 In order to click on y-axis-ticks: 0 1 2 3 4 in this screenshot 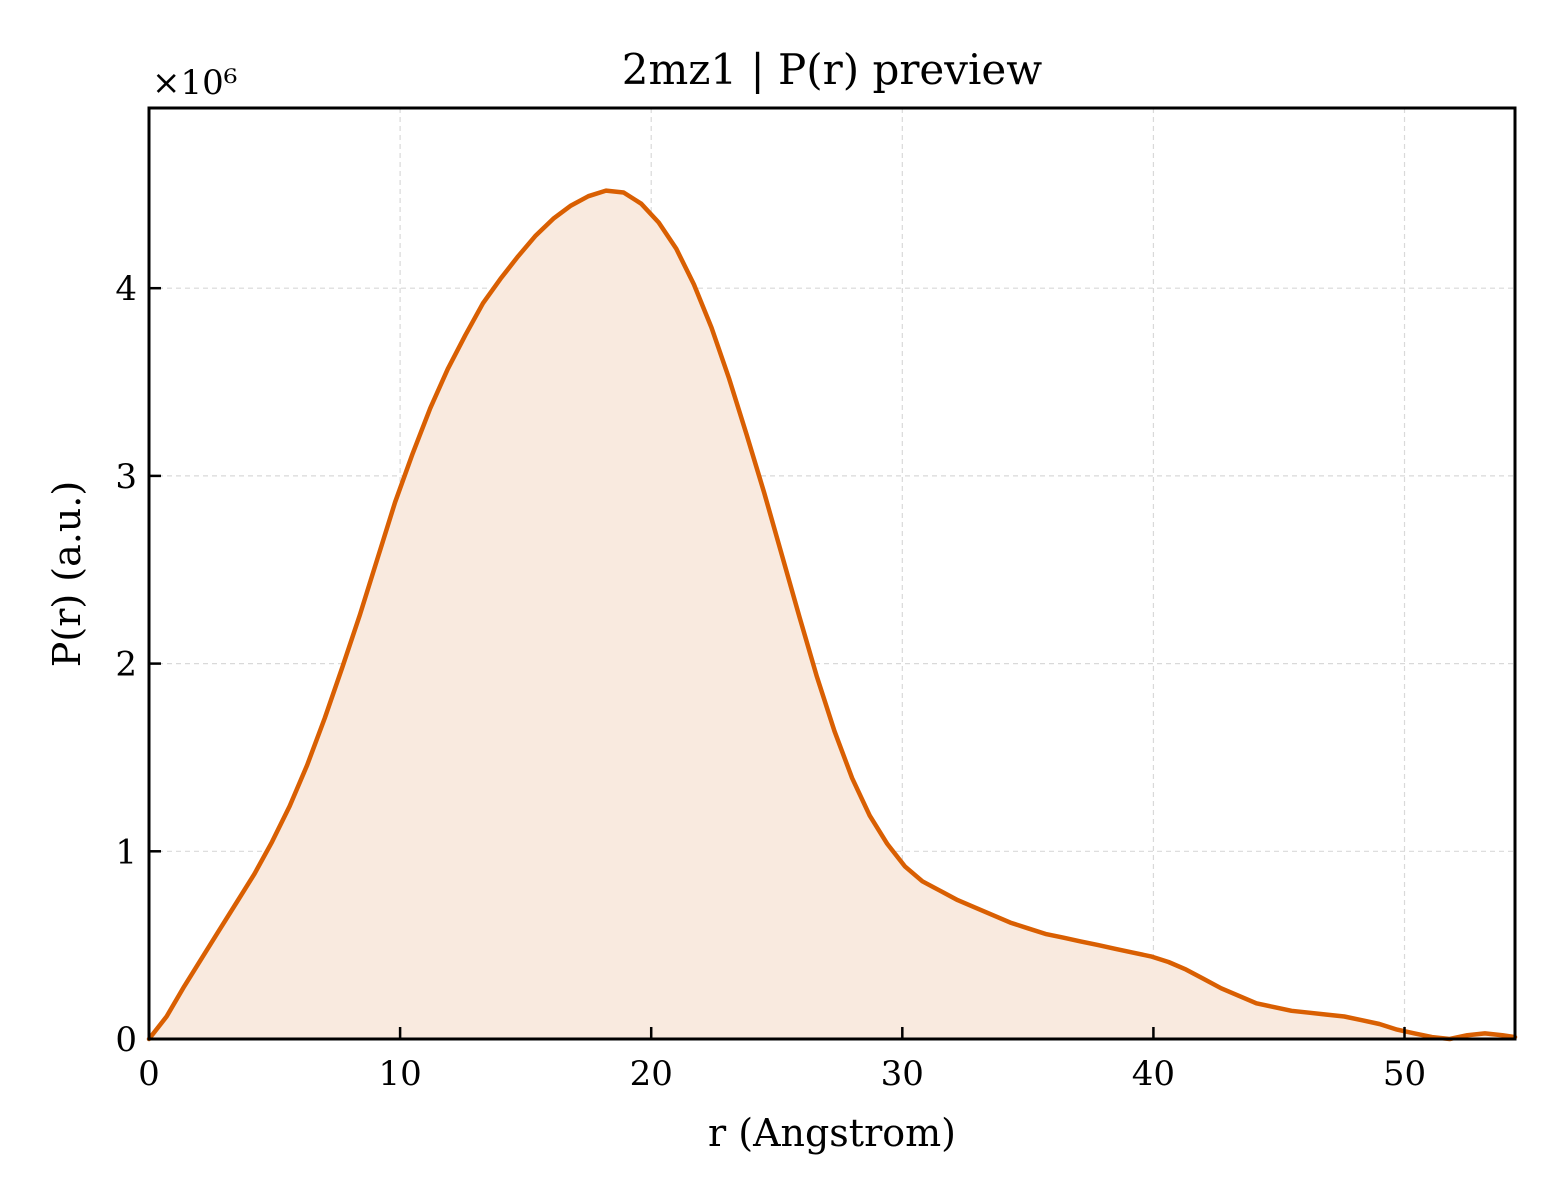, I will do `click(138, 664)`.